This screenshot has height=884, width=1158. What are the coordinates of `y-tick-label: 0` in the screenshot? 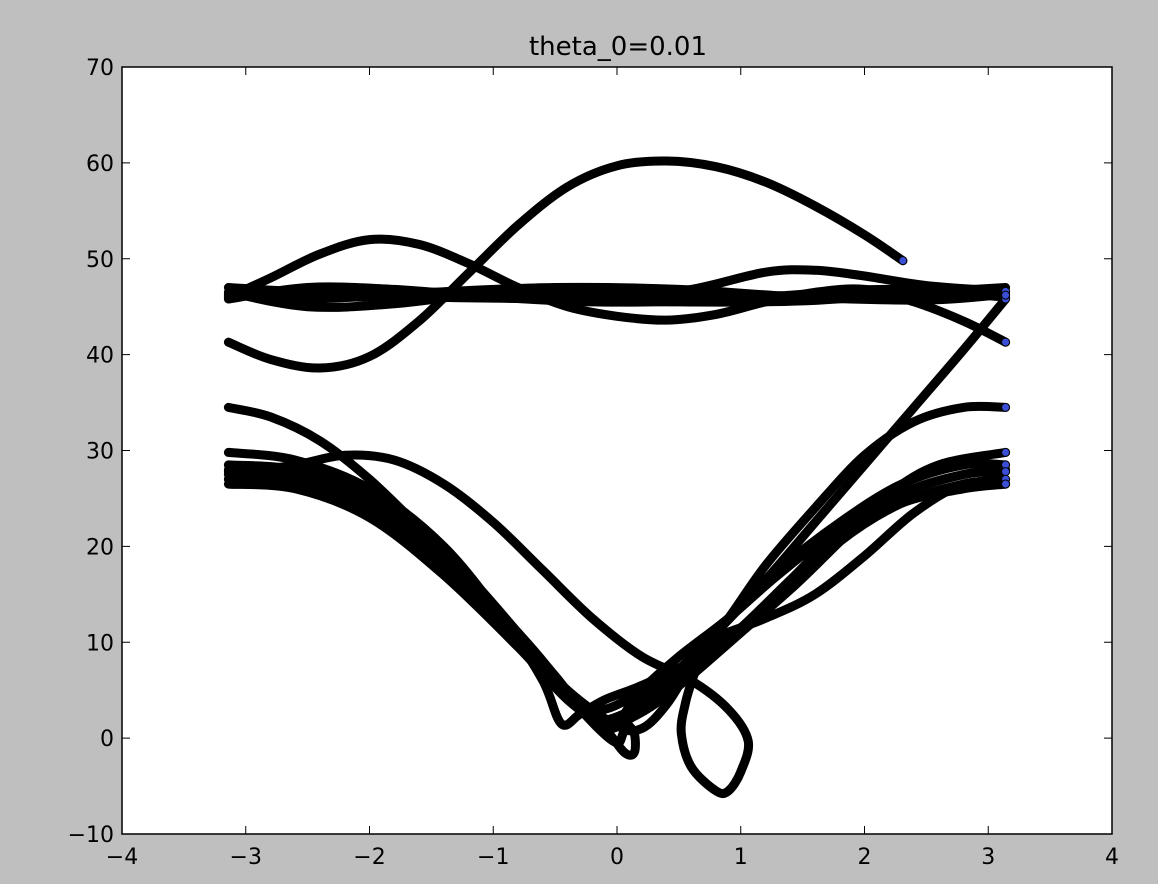 It's located at (107, 739).